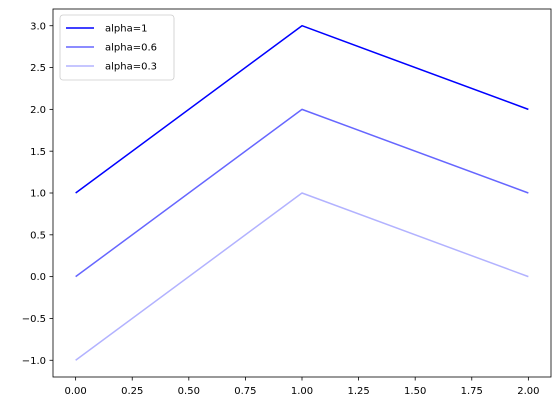 The height and width of the screenshot is (413, 559). I want to click on y-tick-label: 1.0, so click(38, 194).